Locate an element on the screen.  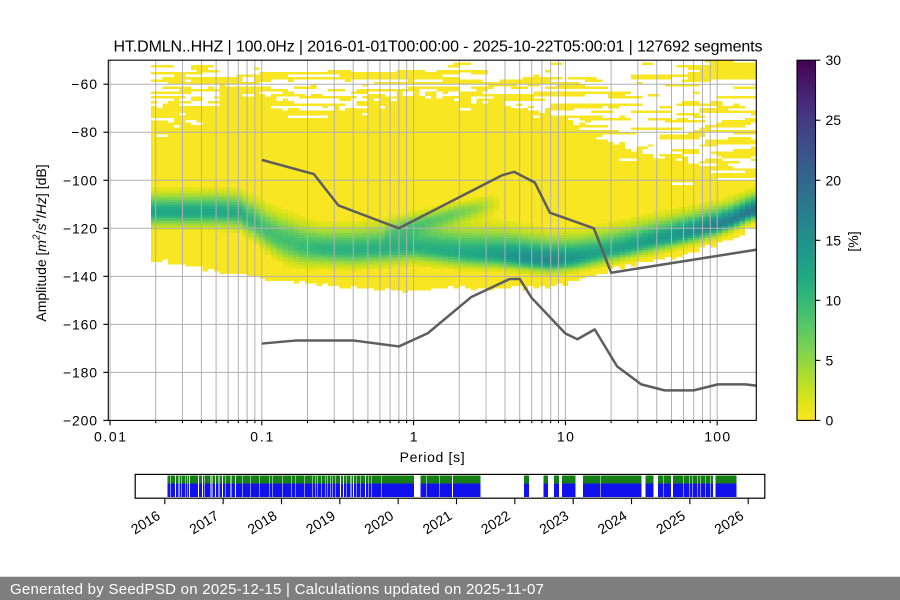
svg-text: 15 is located at coordinates (834, 240).